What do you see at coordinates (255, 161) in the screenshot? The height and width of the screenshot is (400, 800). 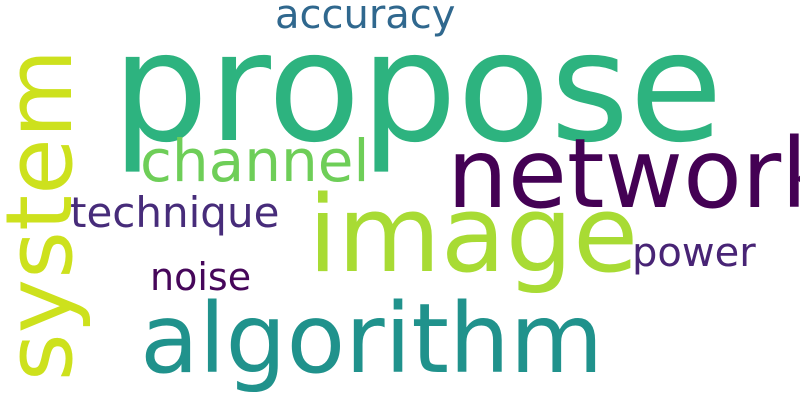 I see `word-channel: channel` at bounding box center [255, 161].